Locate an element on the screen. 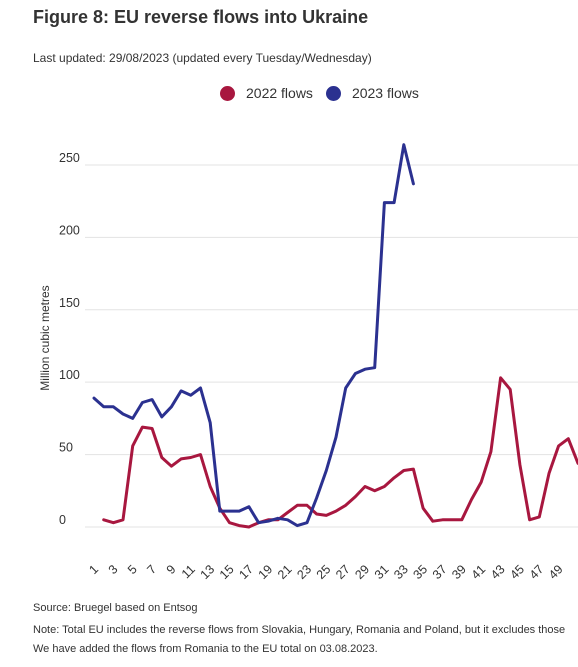 The width and height of the screenshot is (578, 667). y-tick-label: 200 is located at coordinates (69, 230).